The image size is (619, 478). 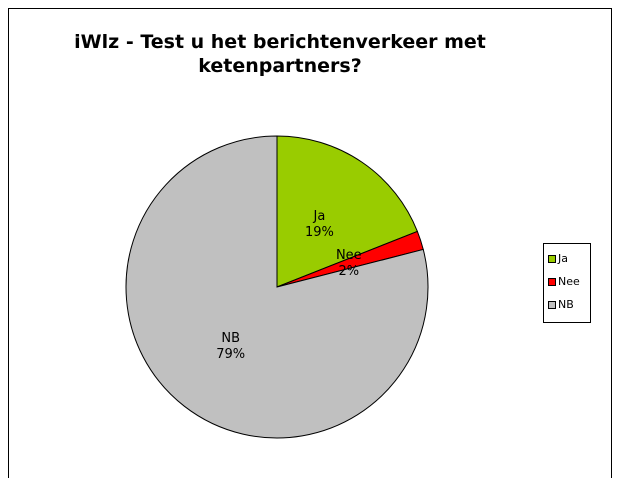 What do you see at coordinates (562, 258) in the screenshot?
I see `legend-label: Ja` at bounding box center [562, 258].